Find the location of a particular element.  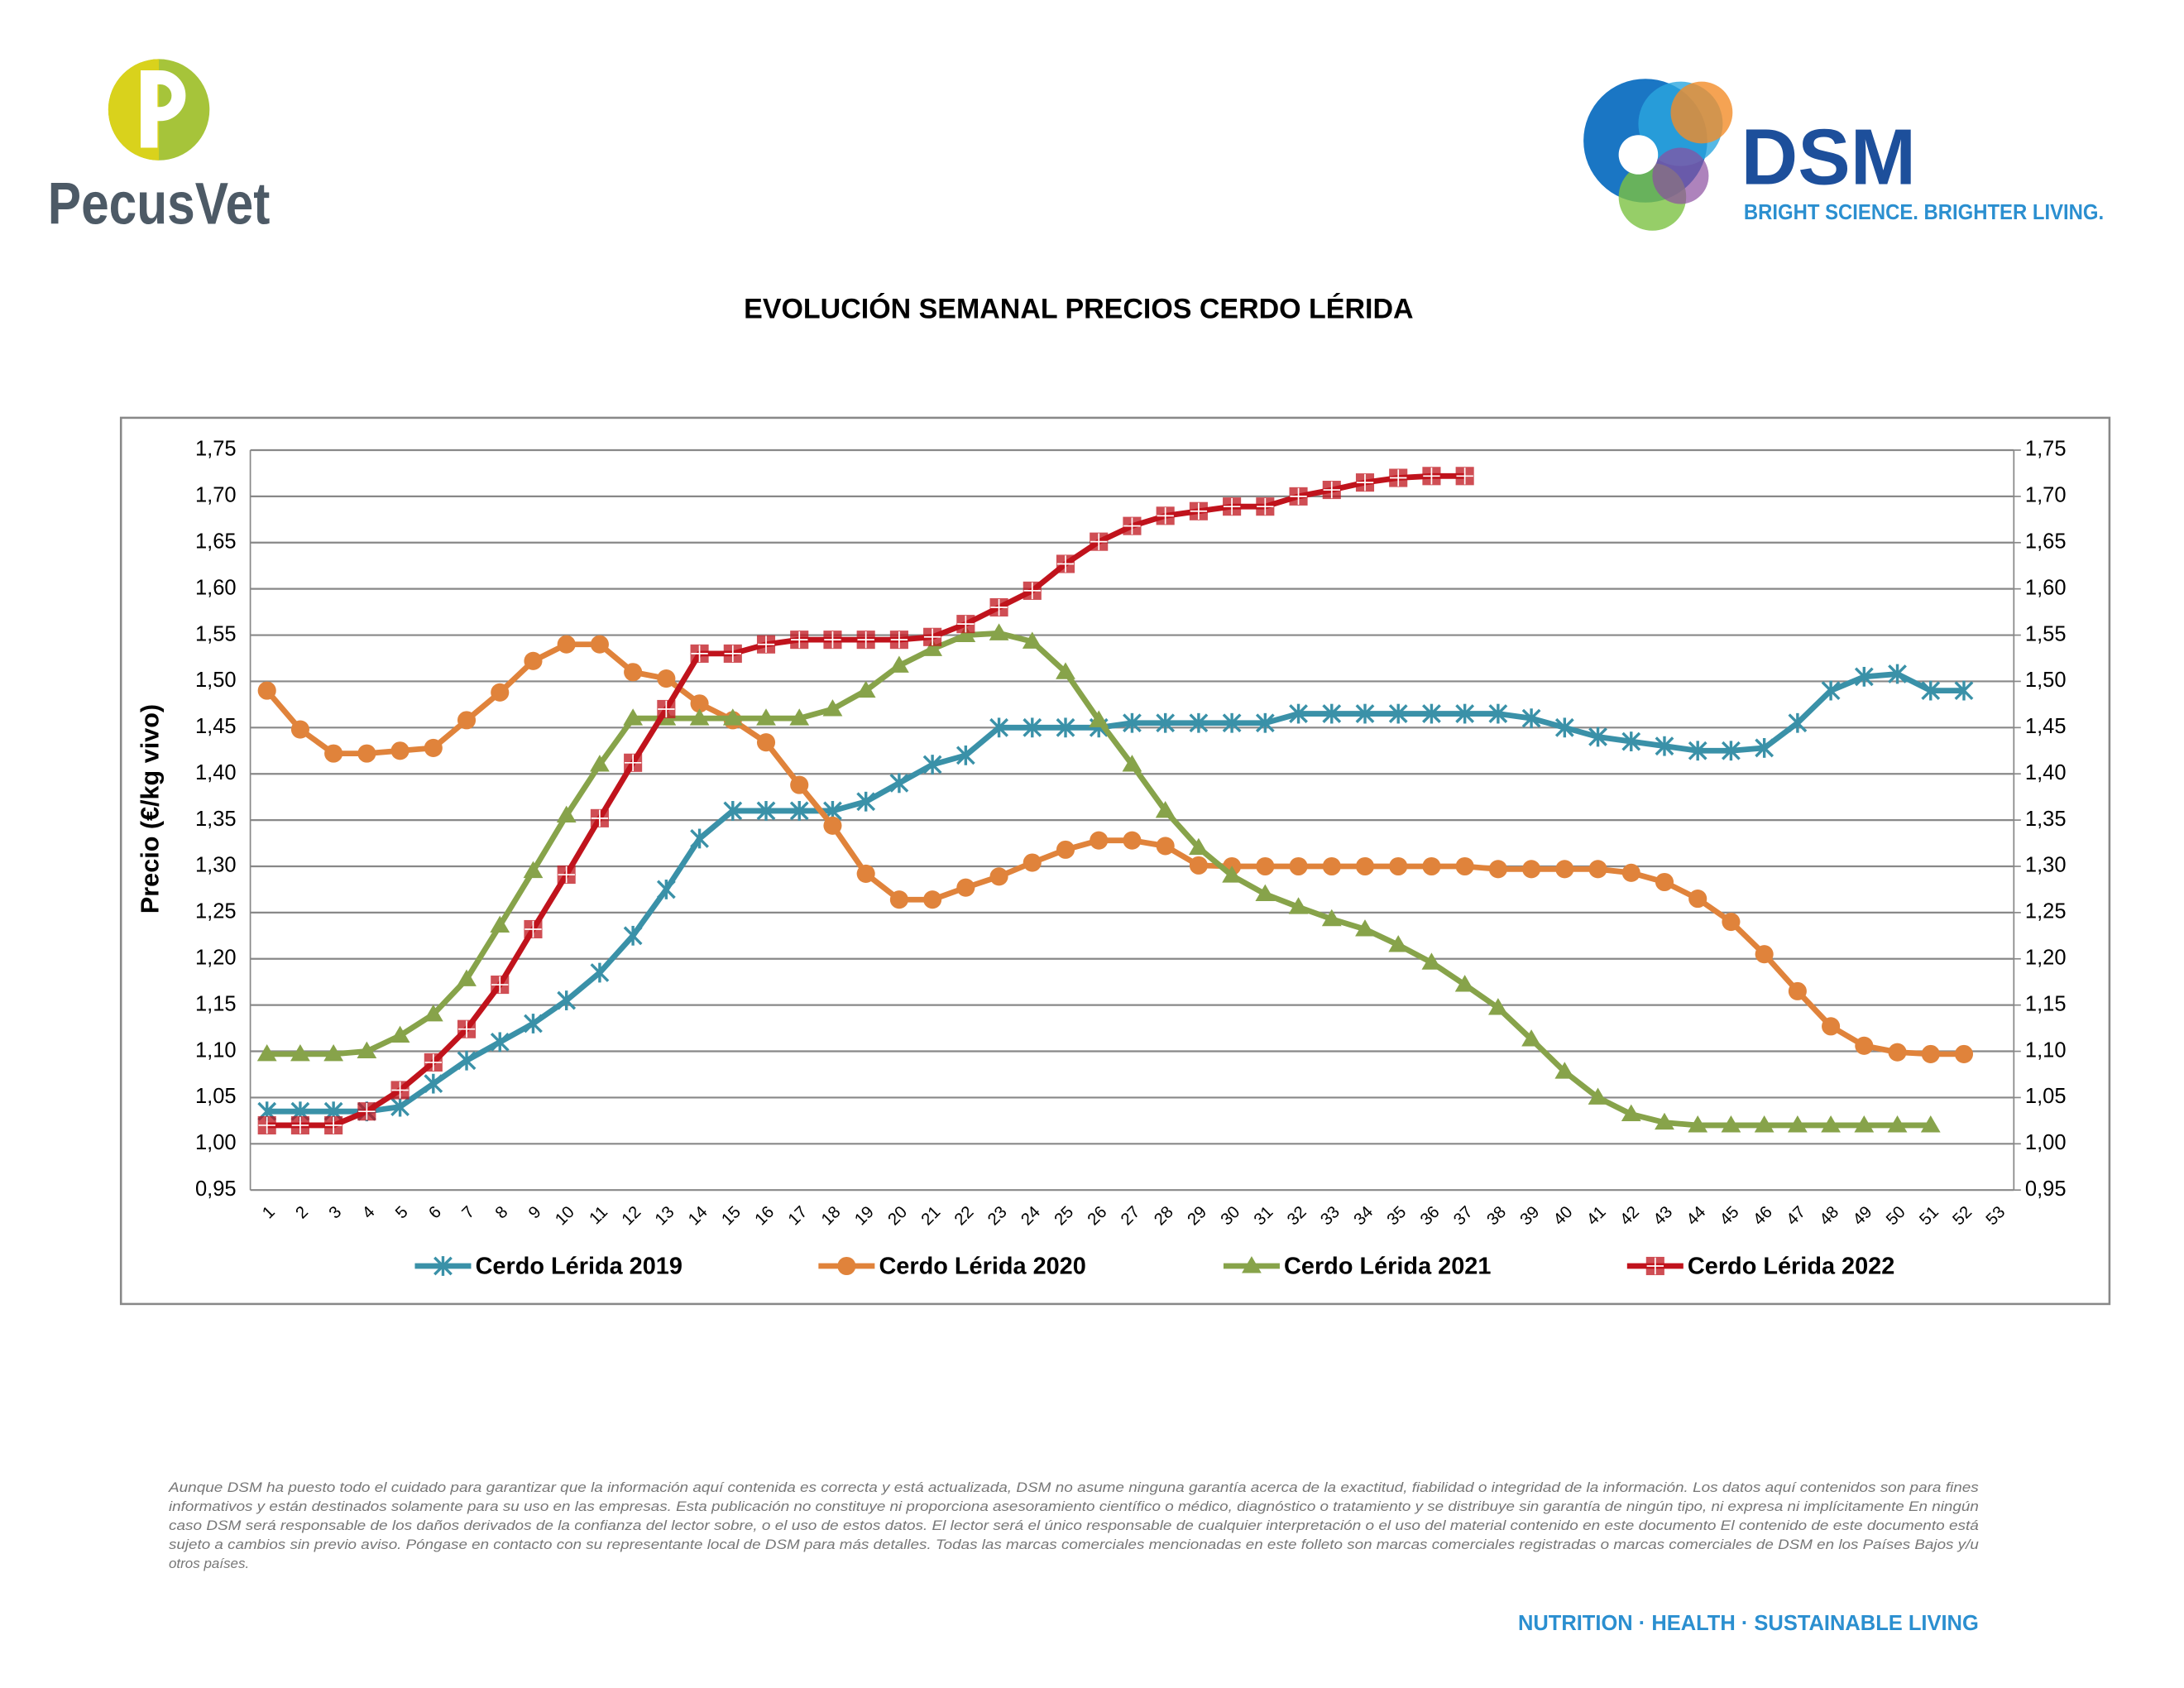

y-tick-label: 1,15 is located at coordinates (216, 1003).